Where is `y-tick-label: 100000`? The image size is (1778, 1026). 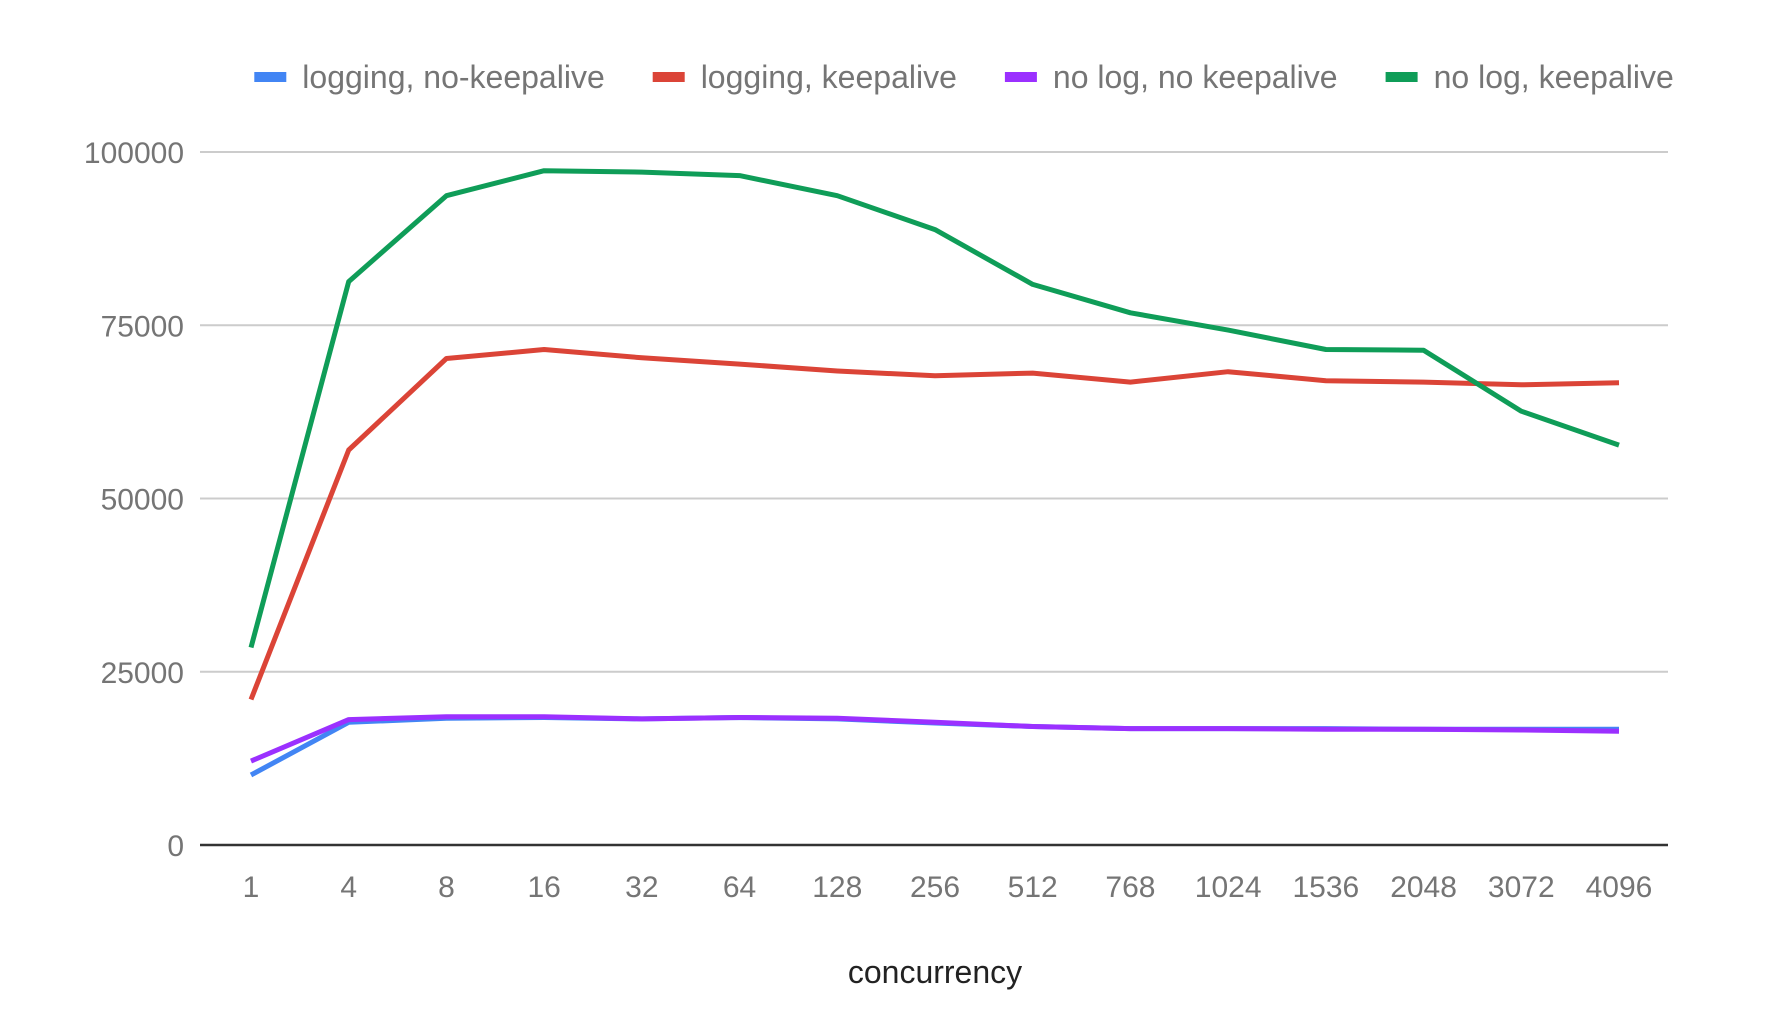
y-tick-label: 100000 is located at coordinates (134, 153).